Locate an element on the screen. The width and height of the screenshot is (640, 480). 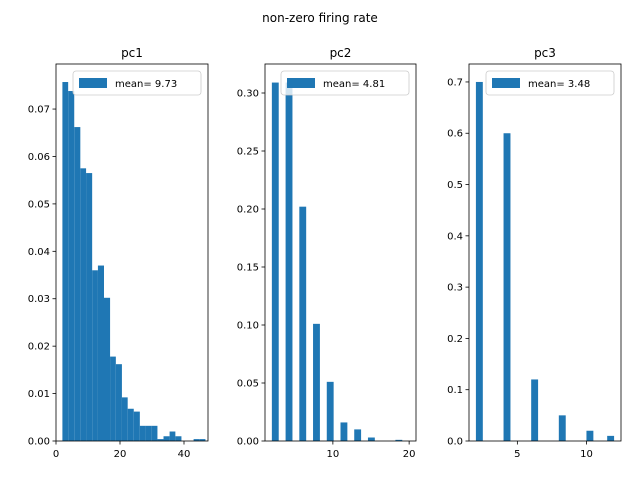
figure-suptitle: non-zero firing rate is located at coordinates (320, 18).